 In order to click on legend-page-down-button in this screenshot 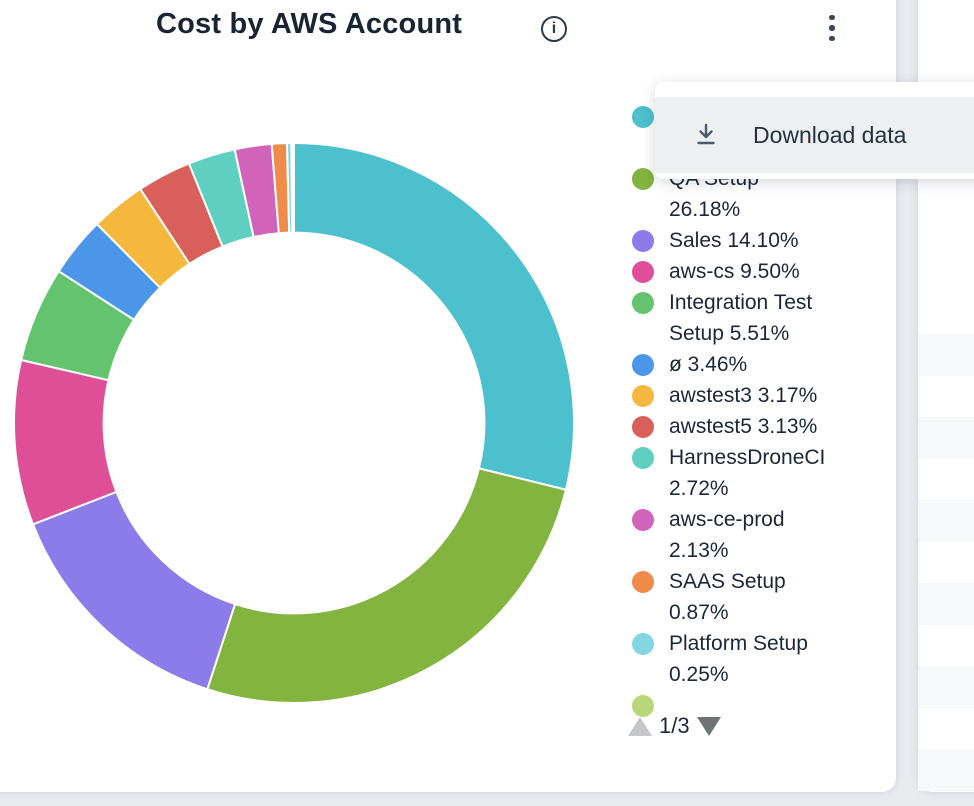, I will do `click(708, 726)`.